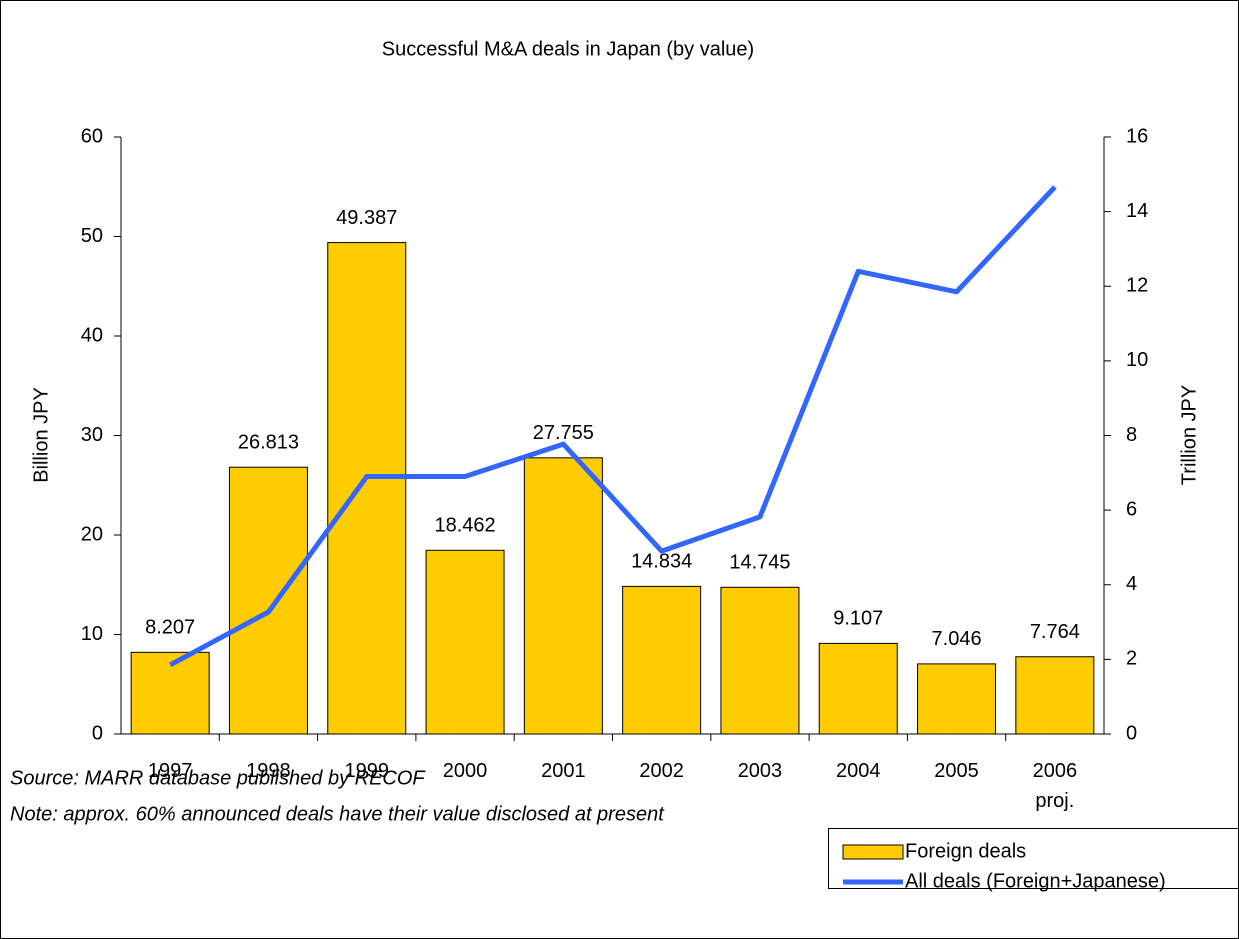 The image size is (1239, 939). I want to click on x-tick-label: 1999, so click(367, 771).